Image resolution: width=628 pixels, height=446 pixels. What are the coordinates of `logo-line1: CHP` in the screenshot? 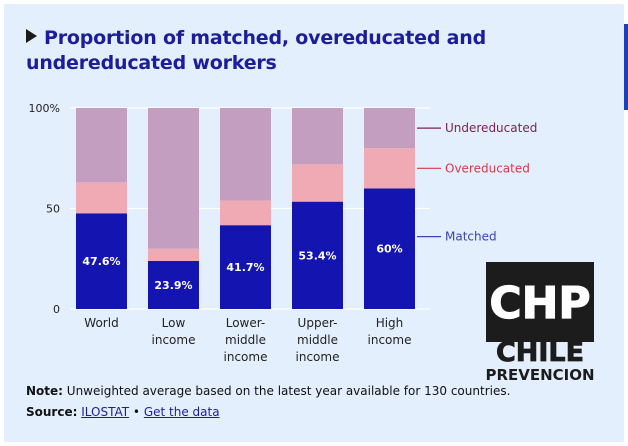 It's located at (539, 303).